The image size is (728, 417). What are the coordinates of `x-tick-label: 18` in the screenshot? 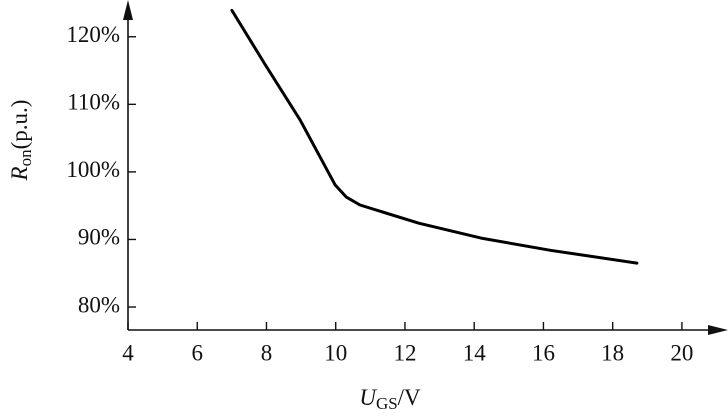 It's located at (612, 352).